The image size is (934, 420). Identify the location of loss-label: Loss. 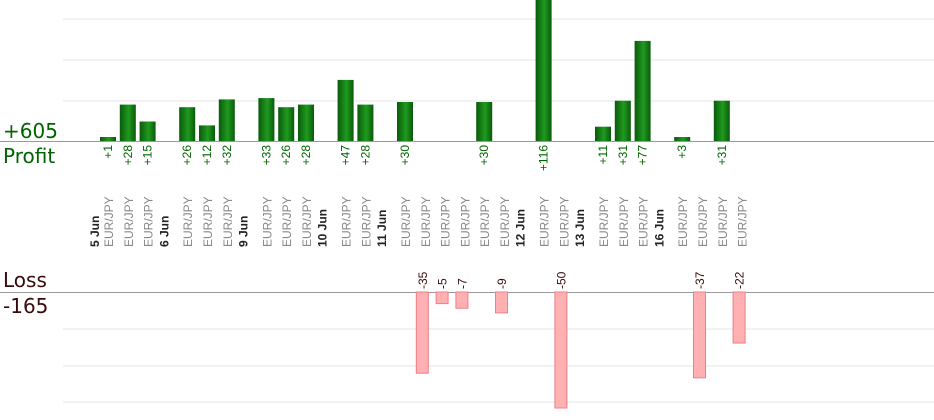
(25, 280).